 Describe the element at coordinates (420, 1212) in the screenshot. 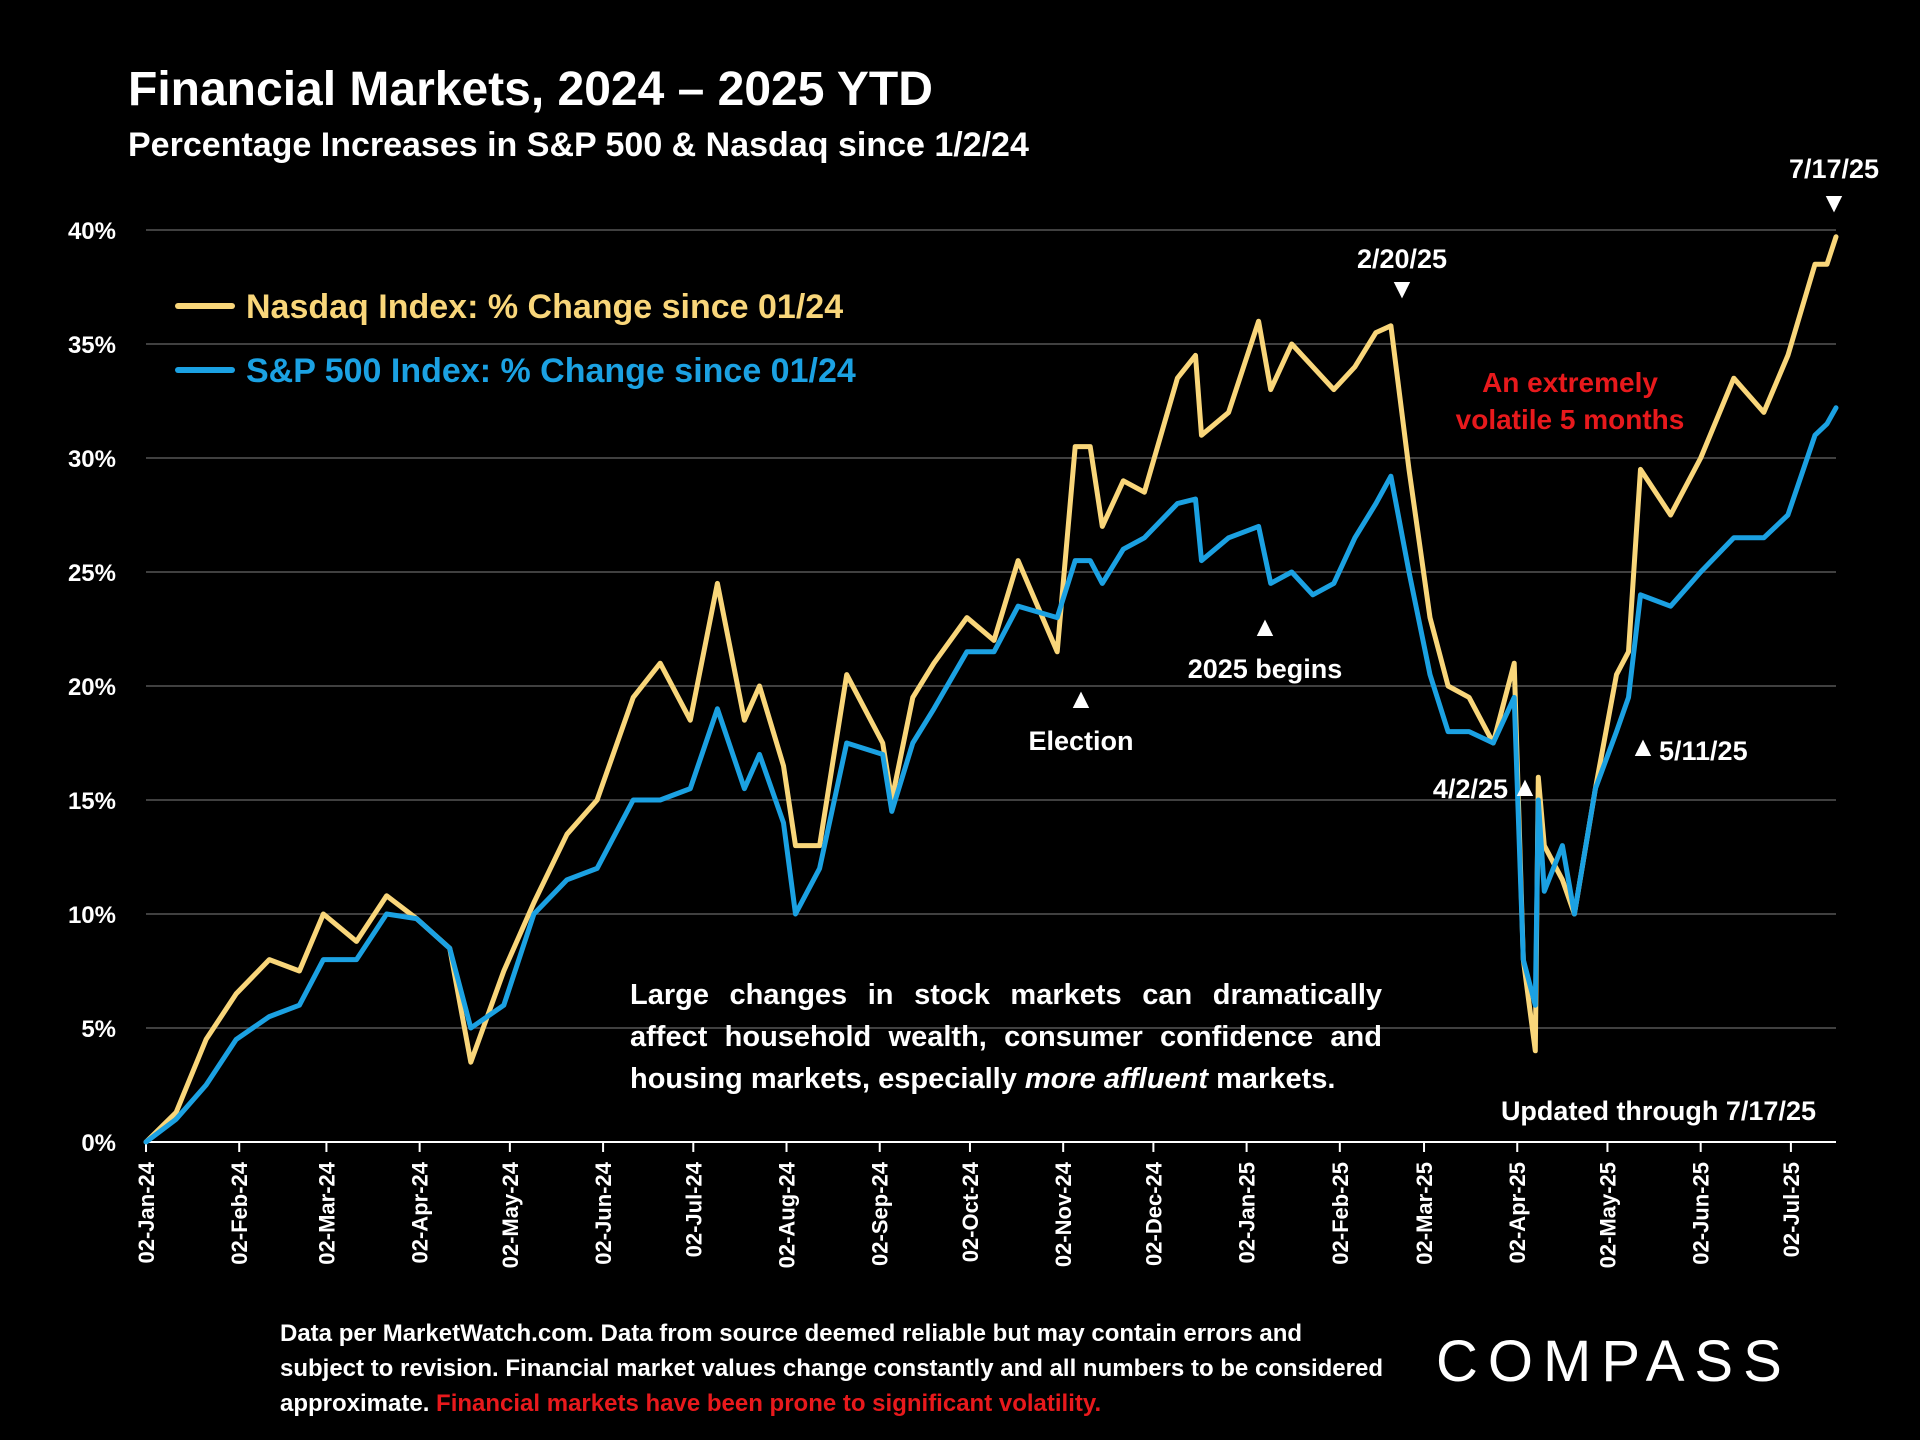

I see `x-tick-label: 02-Apr-24` at that location.